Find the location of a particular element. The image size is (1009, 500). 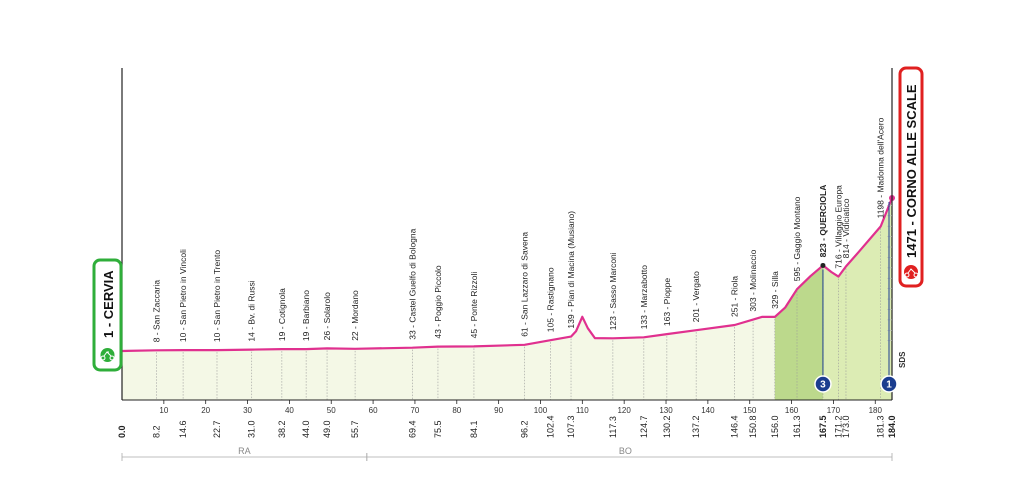

km-label: 146.4 is located at coordinates (735, 426).